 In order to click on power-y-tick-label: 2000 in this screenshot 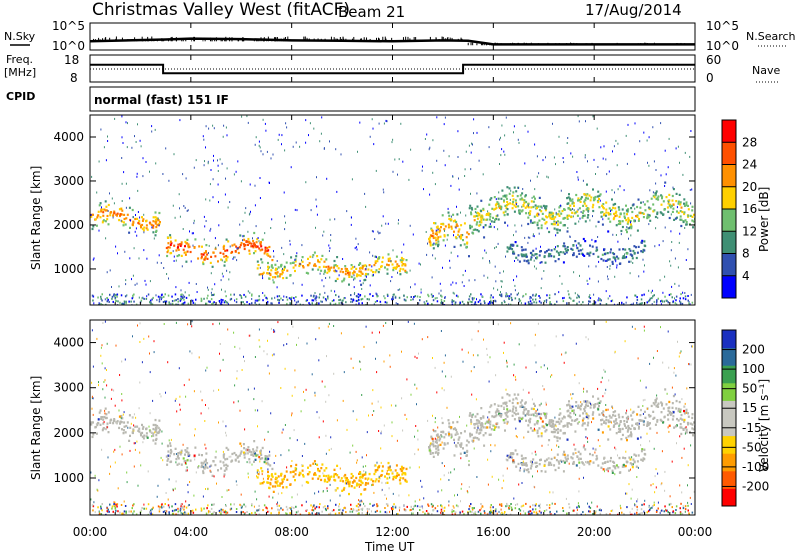, I will do `click(68, 225)`.